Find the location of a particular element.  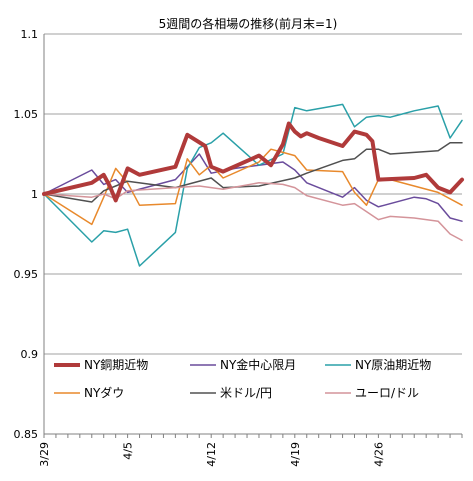

y-tick-label: 0.95 is located at coordinates (26, 274).